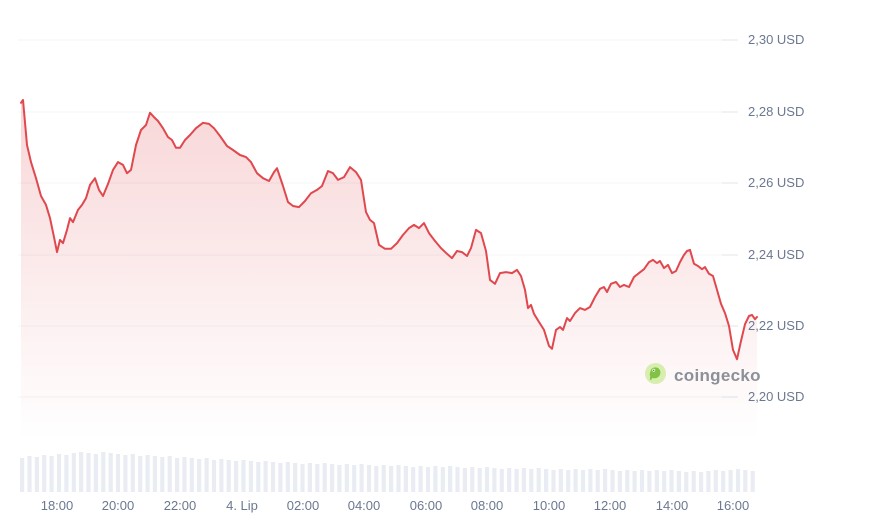 The height and width of the screenshot is (527, 882). I want to click on x-axis-label: 16:00, so click(733, 505).